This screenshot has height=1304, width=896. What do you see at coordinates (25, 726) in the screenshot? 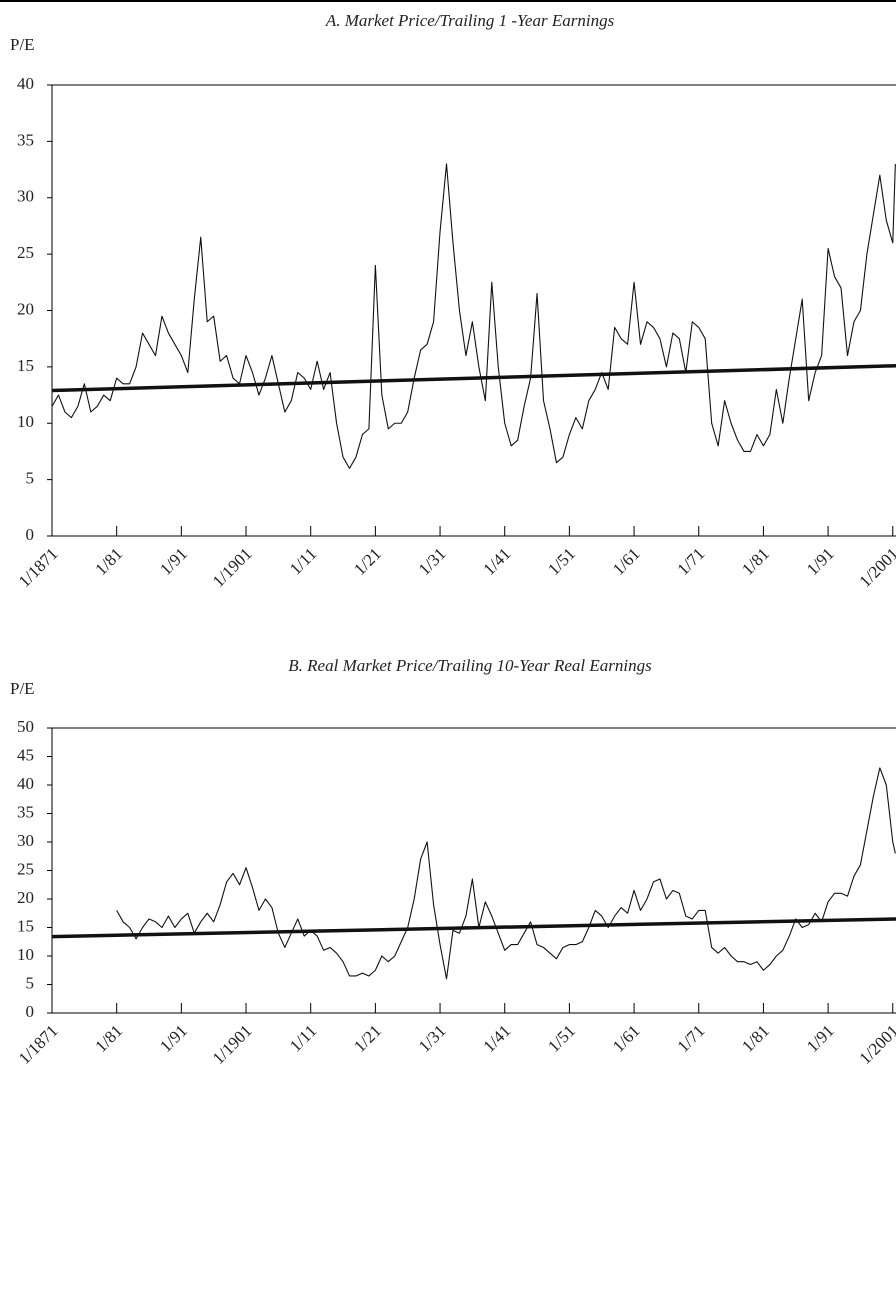
I see `y-tick-label: 50` at bounding box center [25, 726].